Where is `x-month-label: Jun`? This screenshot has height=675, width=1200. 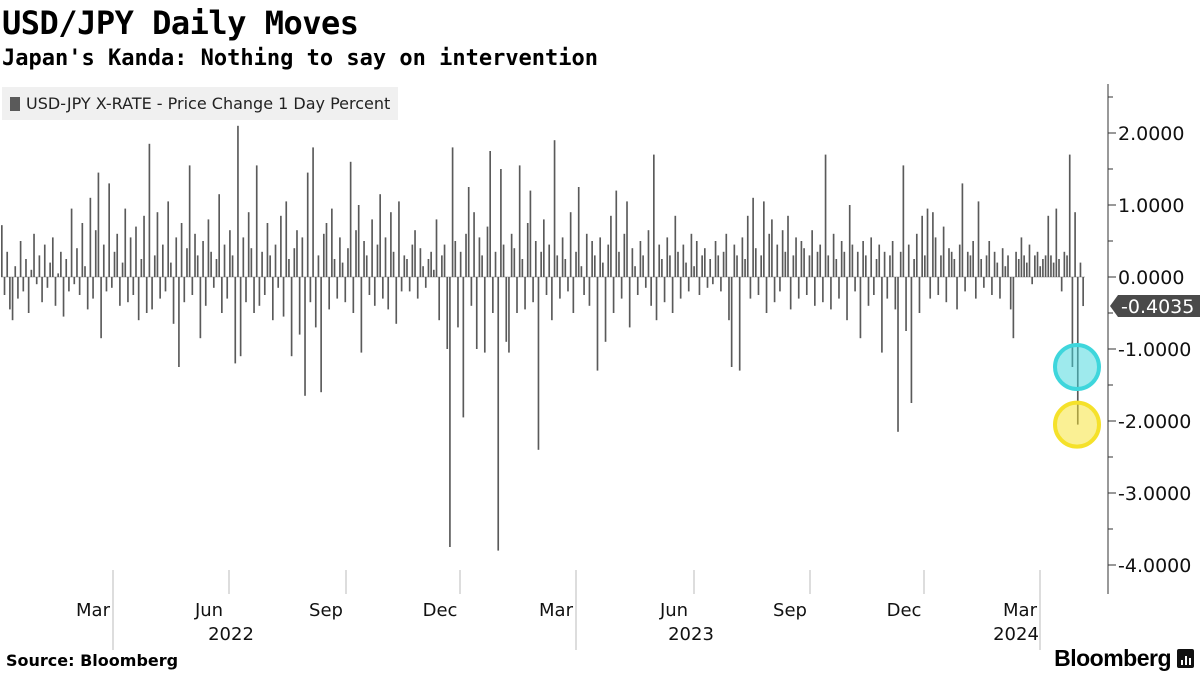
x-month-label: Jun is located at coordinates (673, 610).